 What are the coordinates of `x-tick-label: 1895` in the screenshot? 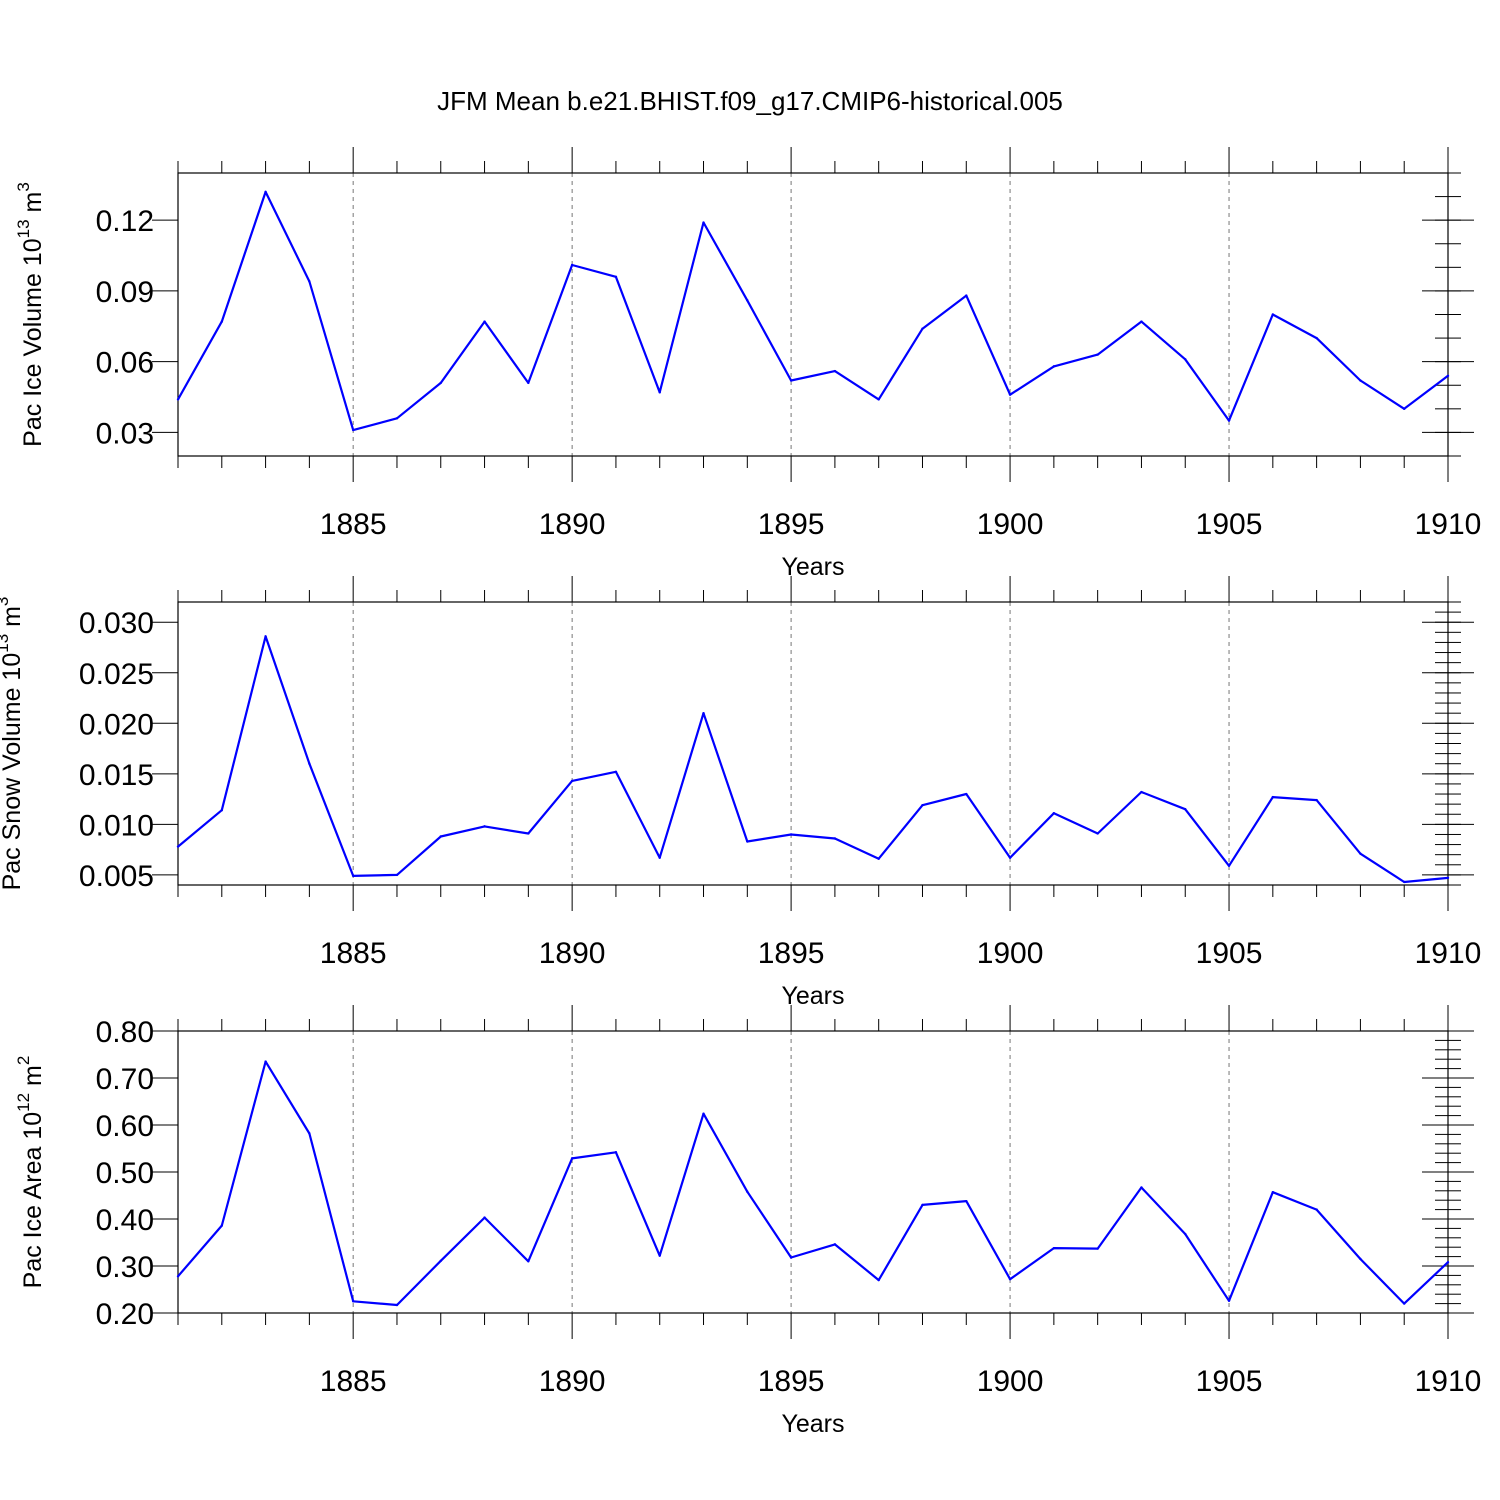 It's located at (791, 1381).